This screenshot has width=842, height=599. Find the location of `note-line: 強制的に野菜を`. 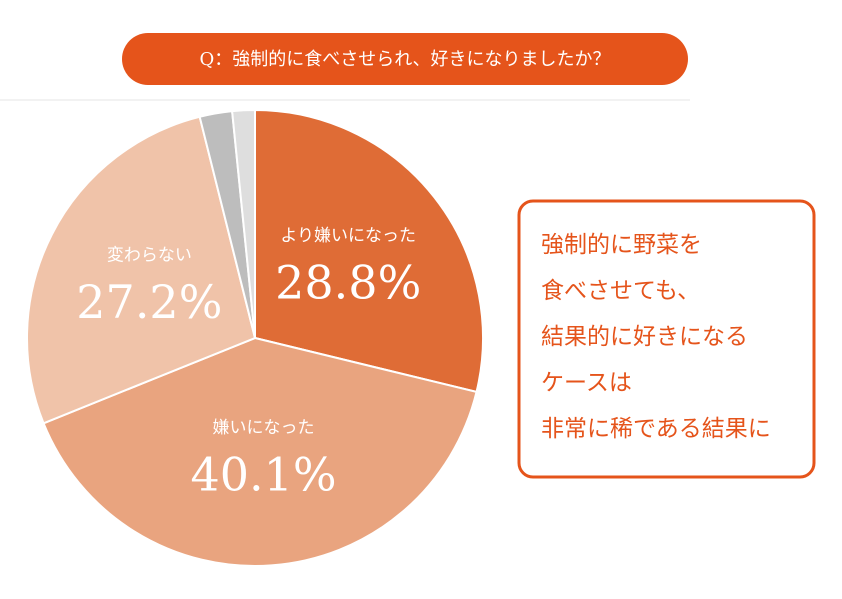

note-line: 強制的に野菜を is located at coordinates (621, 245).